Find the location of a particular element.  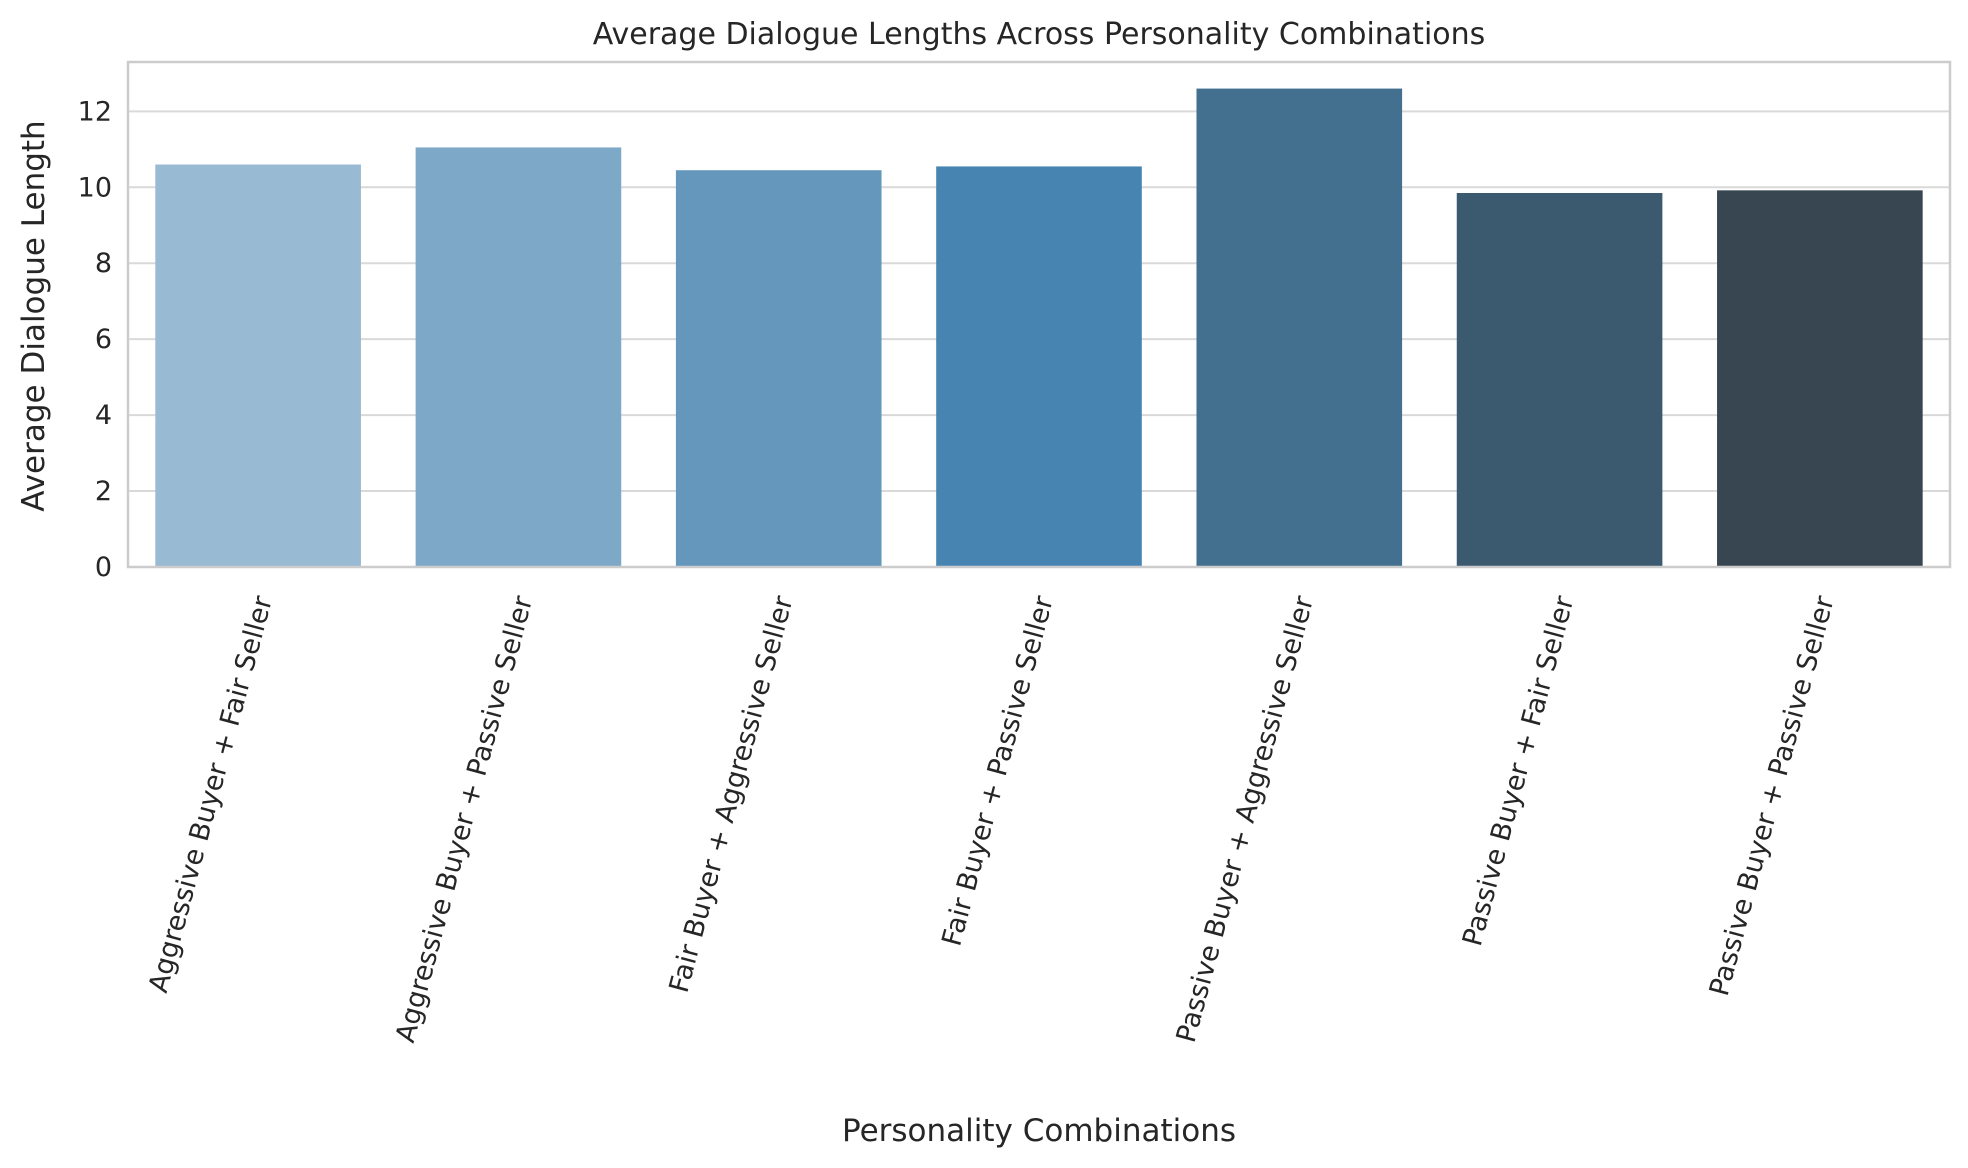

y-tick-labels: 0 2 4 6 8 10 12 is located at coordinates (95, 339).